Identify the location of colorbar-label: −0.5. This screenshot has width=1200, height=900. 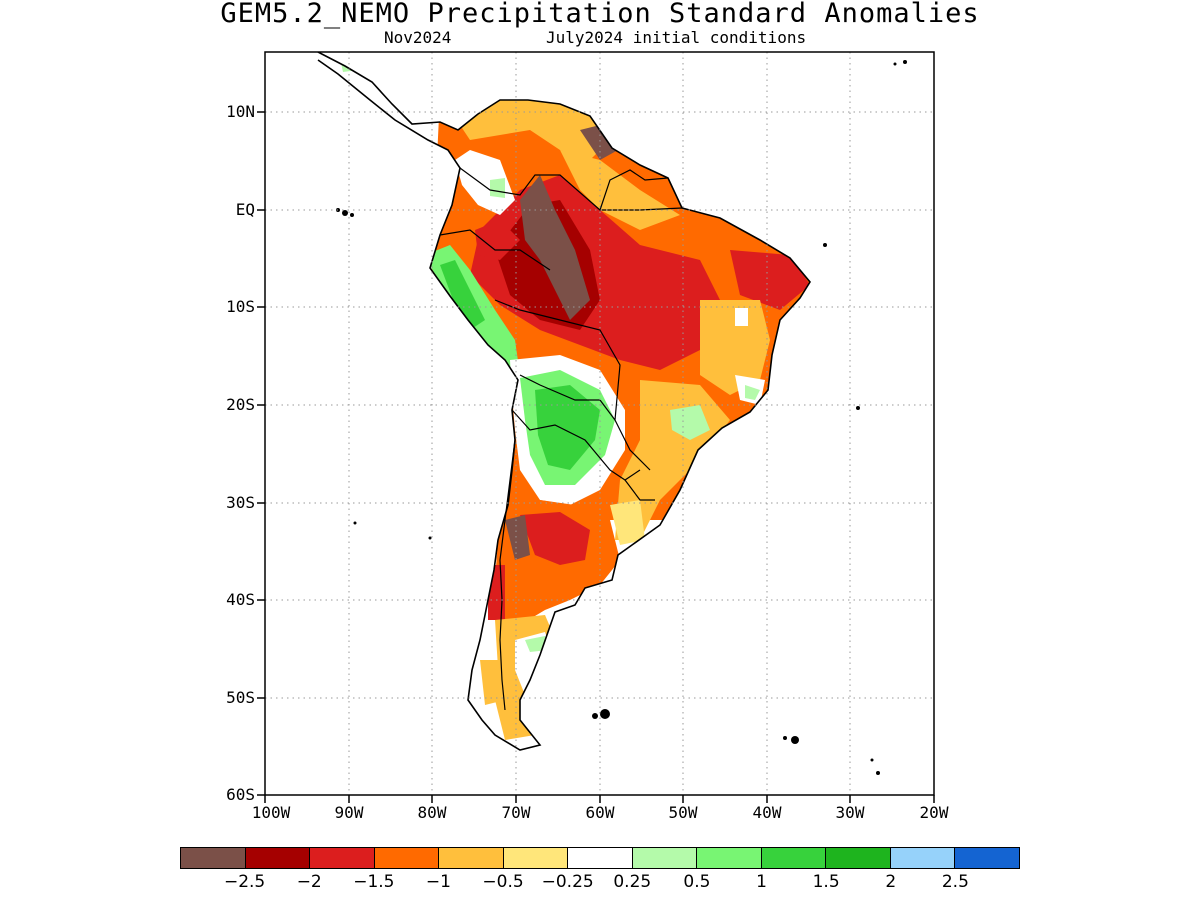
(503, 882).